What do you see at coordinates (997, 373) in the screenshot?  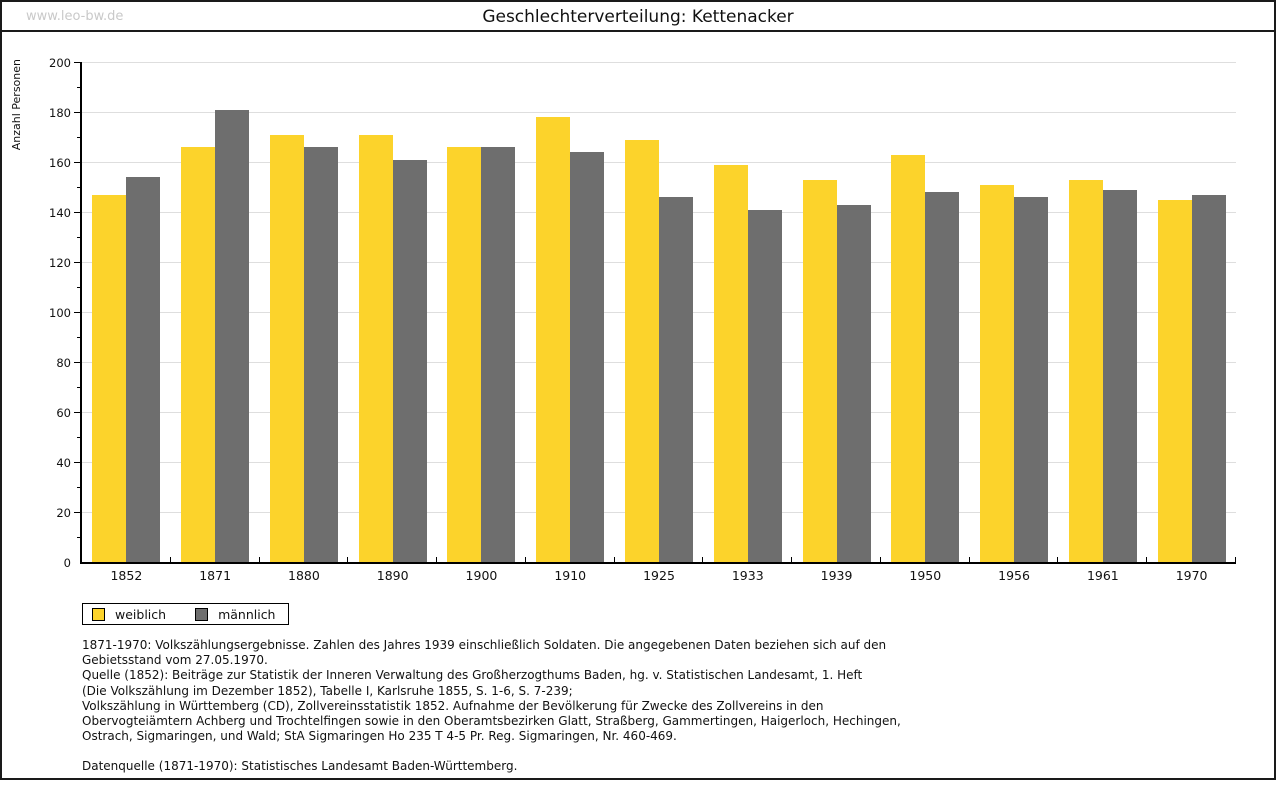 I see `bar-weiblich-1956` at bounding box center [997, 373].